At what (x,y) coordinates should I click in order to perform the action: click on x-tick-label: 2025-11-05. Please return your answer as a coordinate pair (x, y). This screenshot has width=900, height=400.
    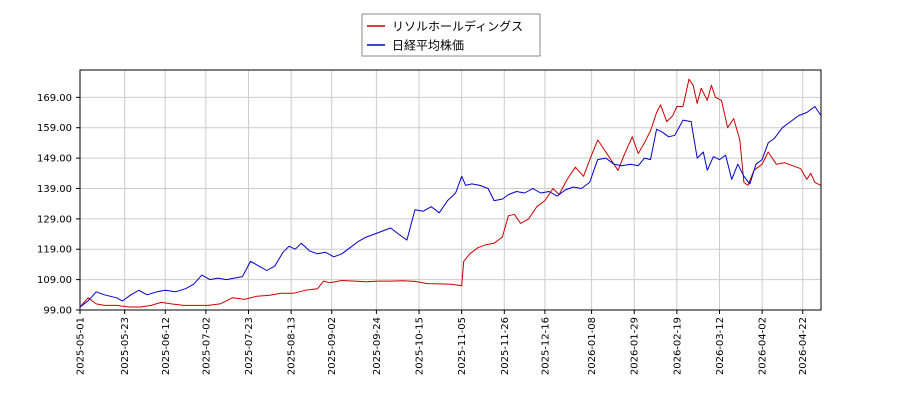
    Looking at the image, I should click on (462, 346).